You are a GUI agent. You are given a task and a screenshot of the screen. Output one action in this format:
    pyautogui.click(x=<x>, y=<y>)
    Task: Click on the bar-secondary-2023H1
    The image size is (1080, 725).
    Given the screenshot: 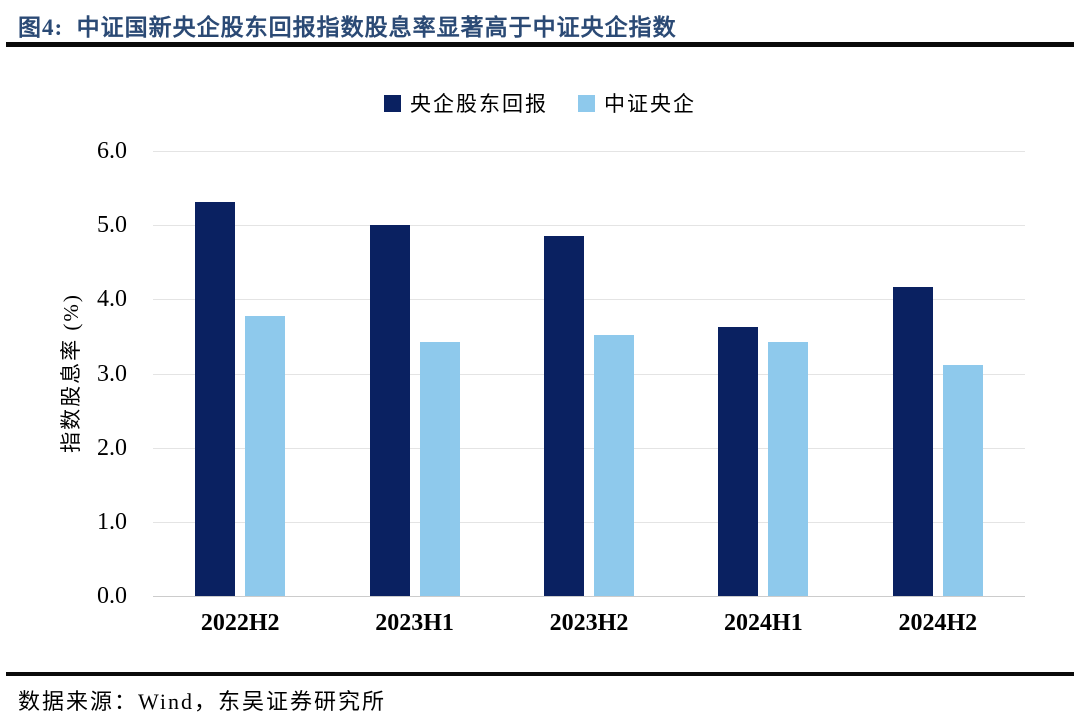 What is the action you would take?
    pyautogui.click(x=439, y=468)
    